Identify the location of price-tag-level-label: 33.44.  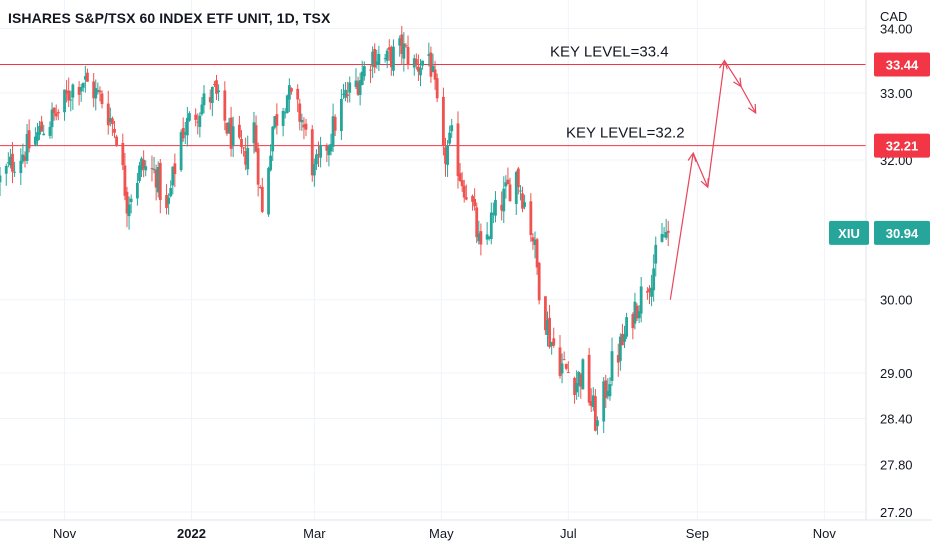
(902, 64).